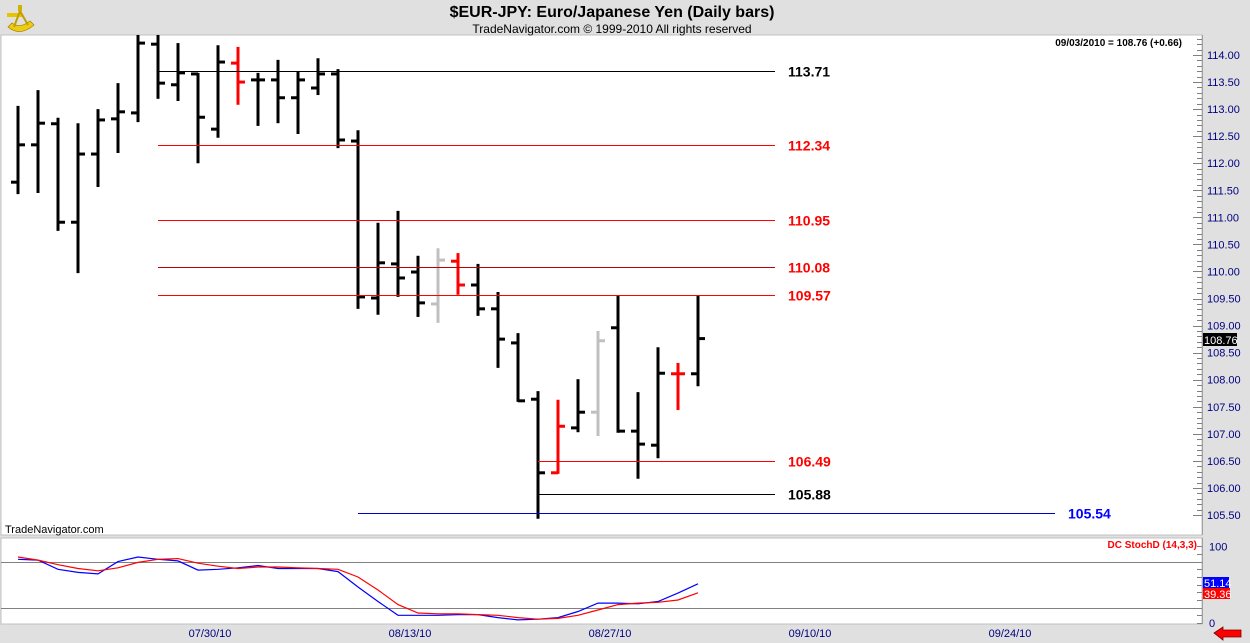 The width and height of the screenshot is (1250, 643). I want to click on price-tick-label: 111.50, so click(1223, 191).